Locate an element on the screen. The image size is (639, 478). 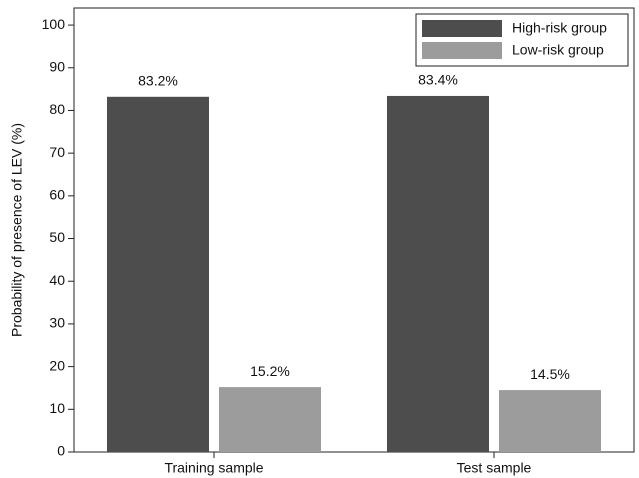
y-tick-label: 60 is located at coordinates (57, 195).